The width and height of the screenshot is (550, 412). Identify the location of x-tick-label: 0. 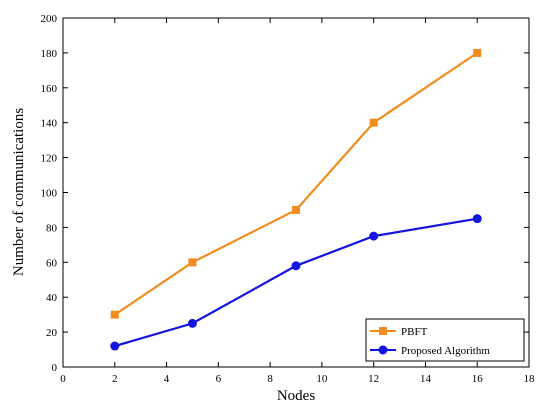
(63, 379).